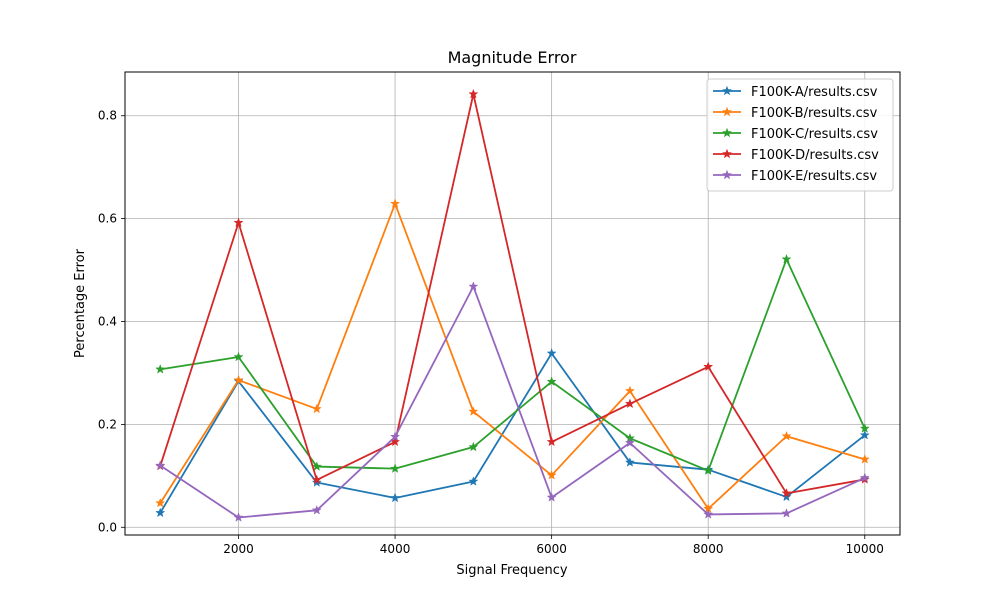  Describe the element at coordinates (238, 549) in the screenshot. I see `x-tick-label: 2000` at that location.